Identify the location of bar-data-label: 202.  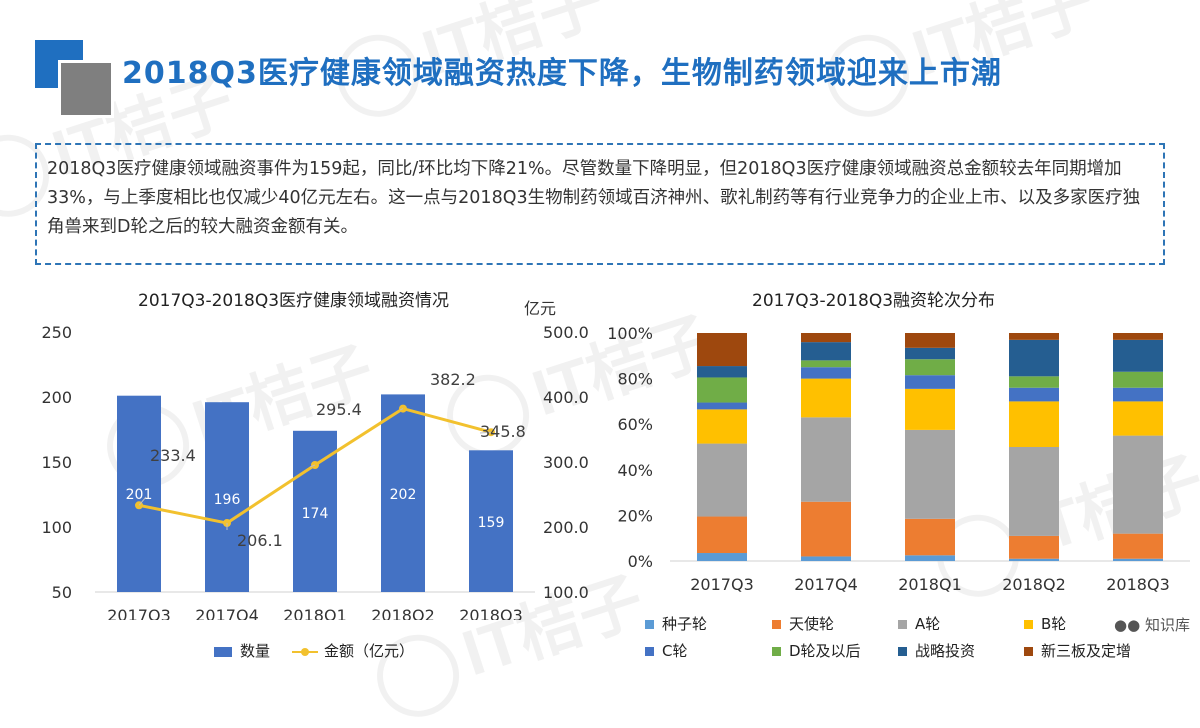
(403, 495).